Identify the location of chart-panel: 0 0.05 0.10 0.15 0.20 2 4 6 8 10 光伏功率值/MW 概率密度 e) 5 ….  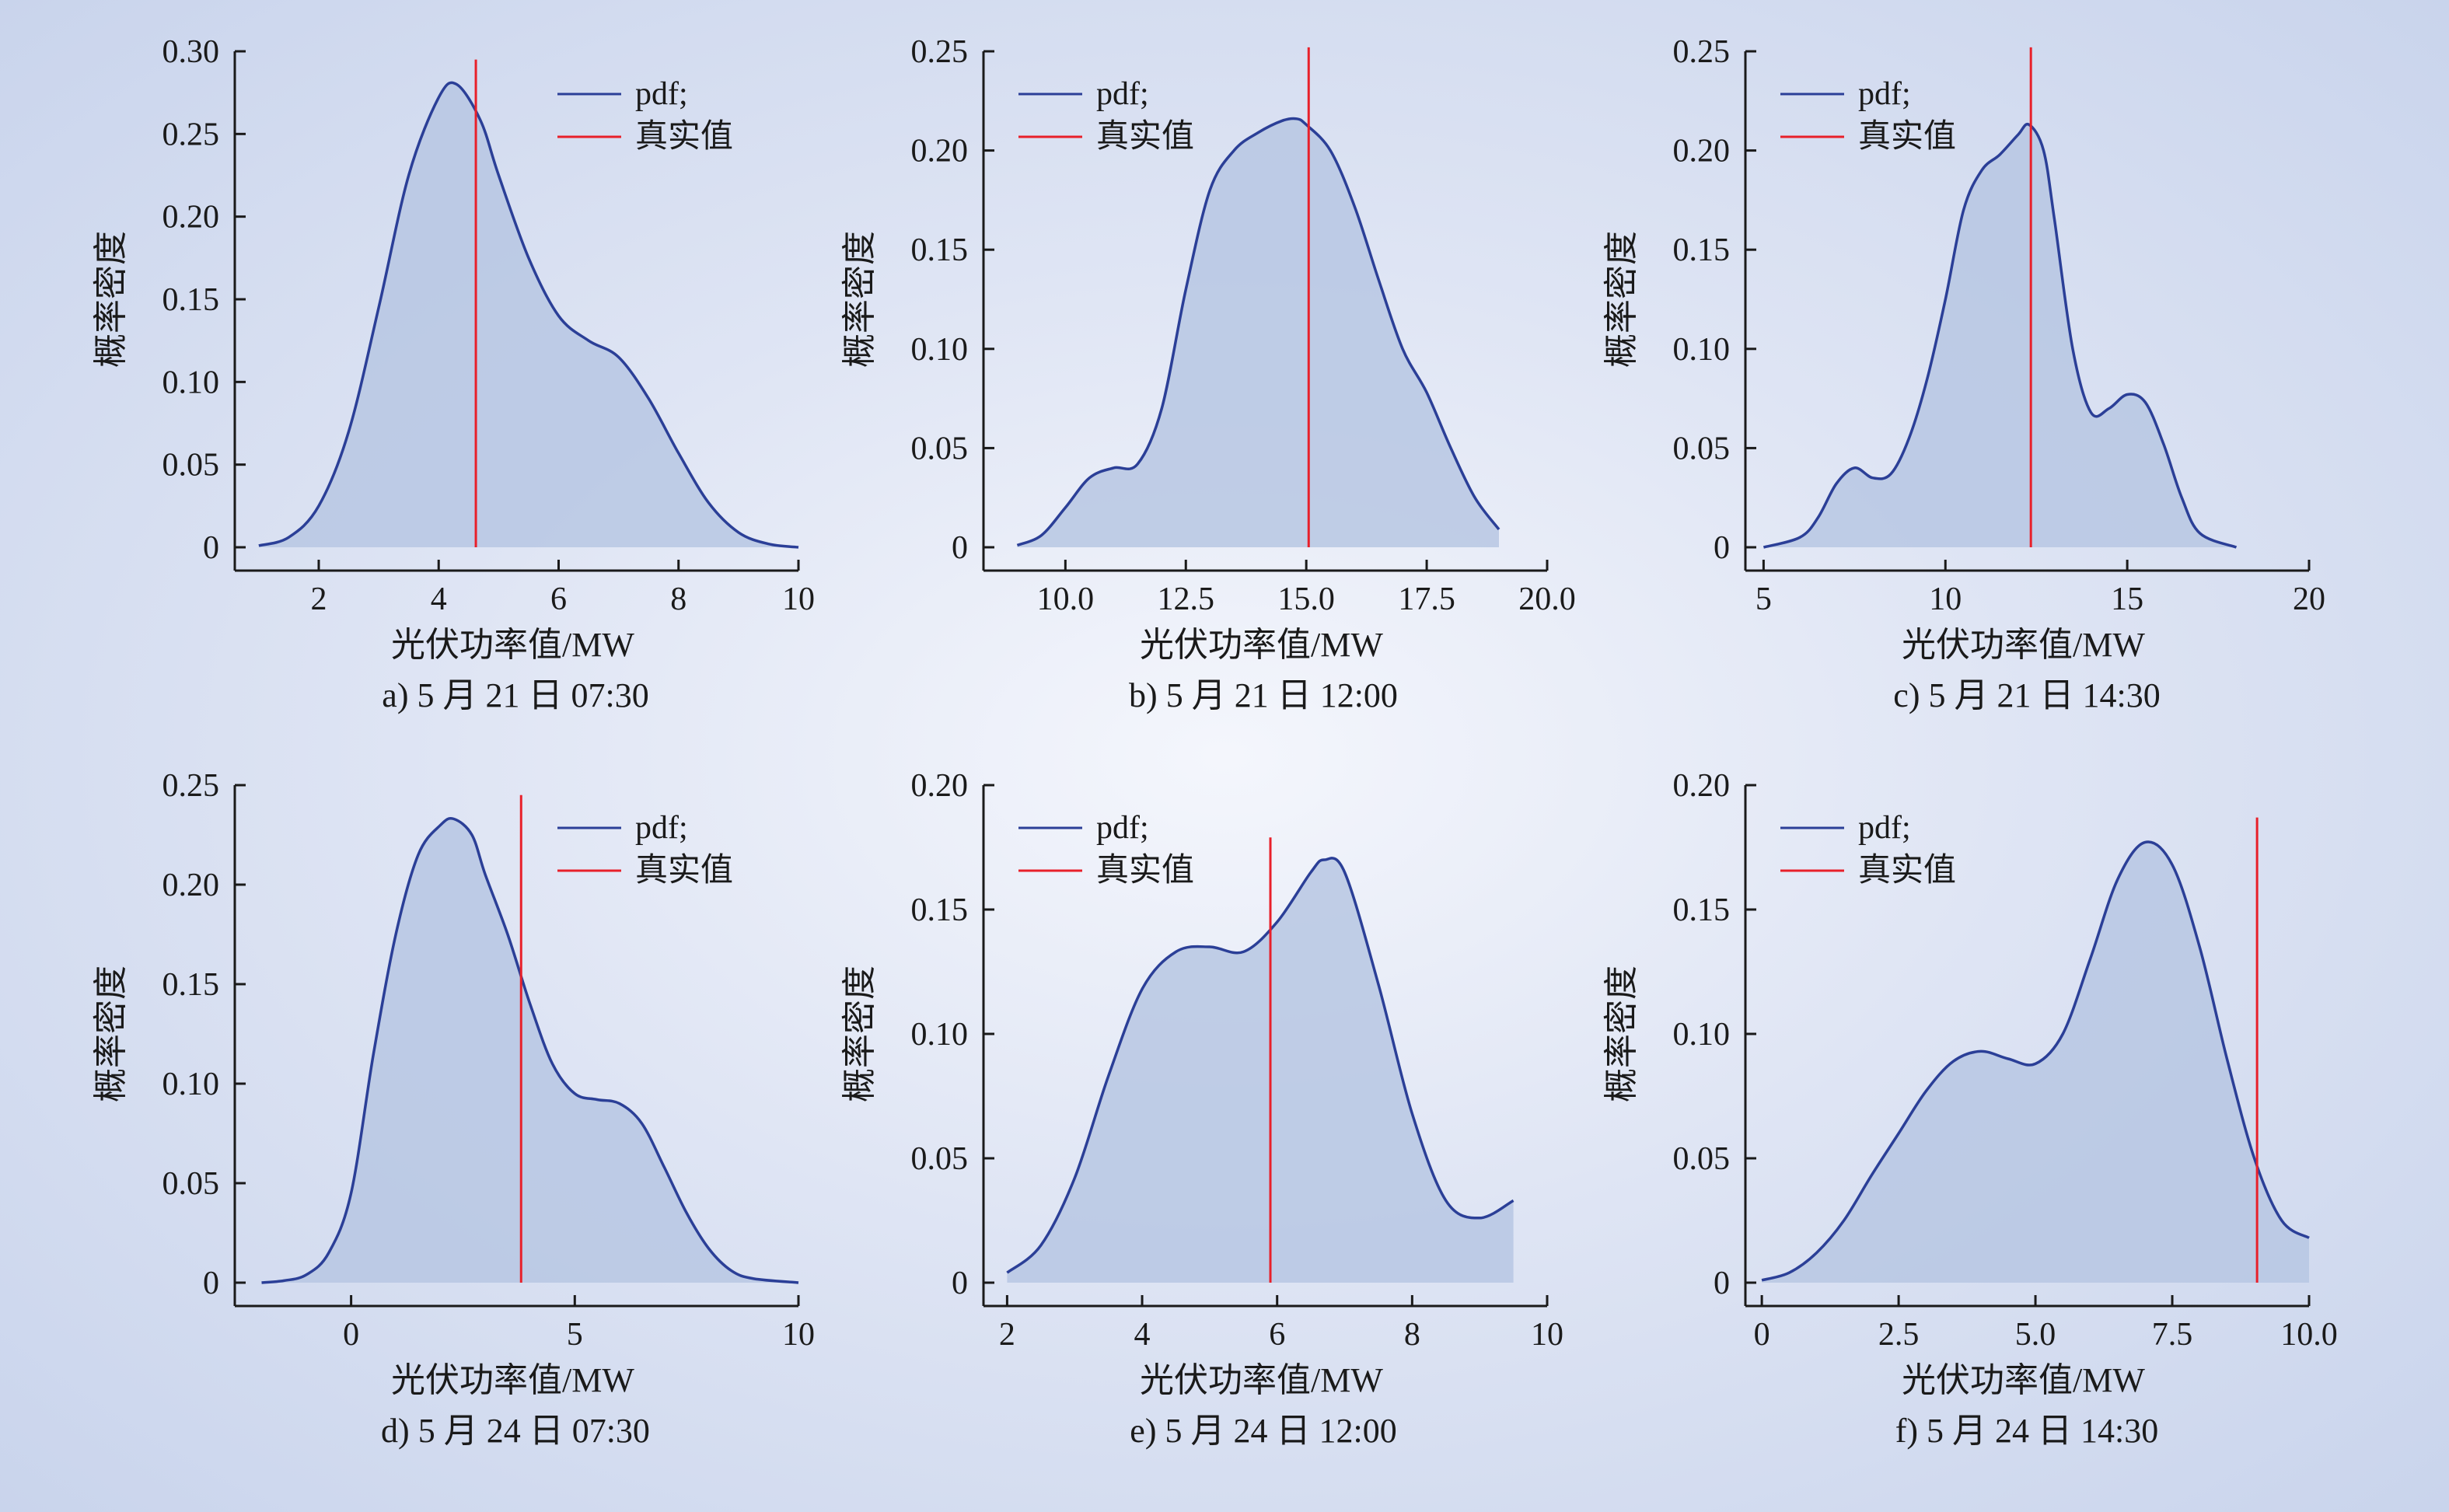
(1201, 1109).